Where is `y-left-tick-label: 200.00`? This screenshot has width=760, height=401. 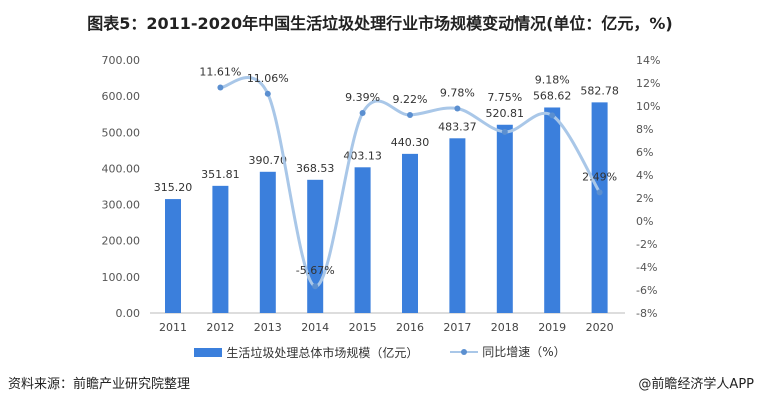
y-left-tick-label: 200.00 is located at coordinates (121, 241).